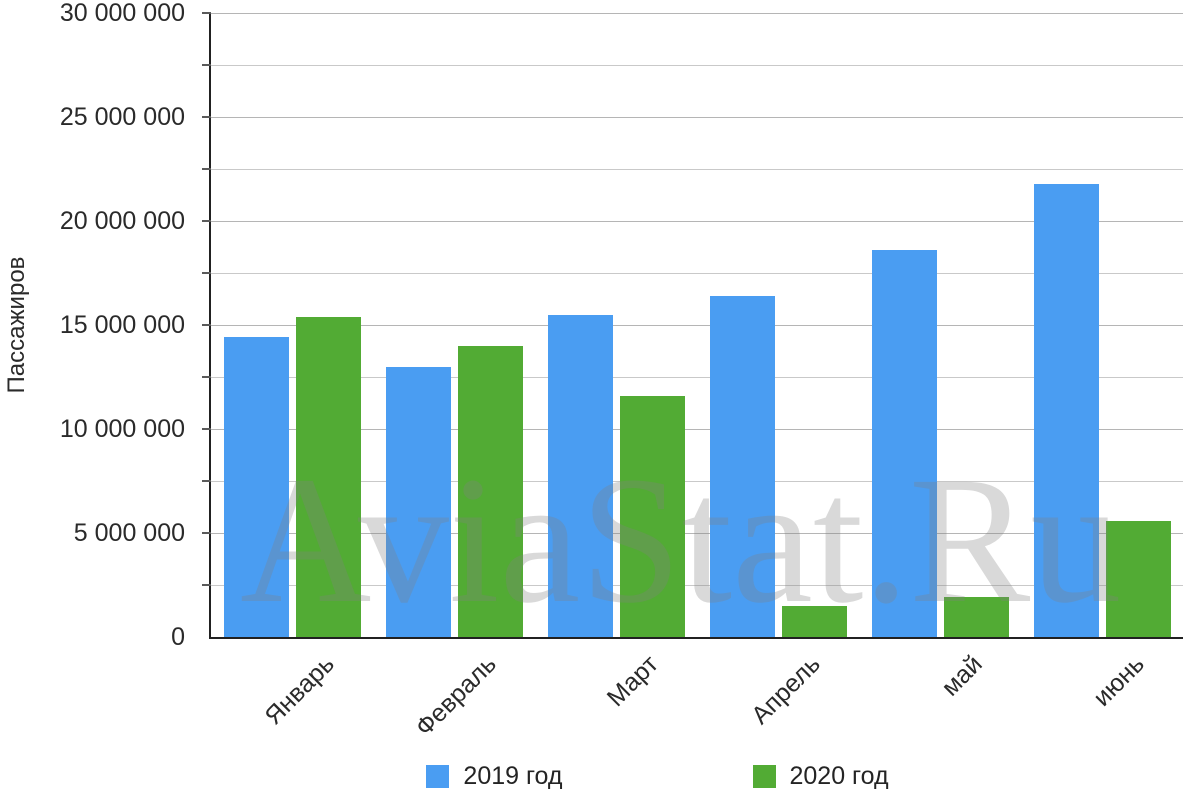  Describe the element at coordinates (839, 775) in the screenshot. I see `legend-label: 2020 год` at that location.